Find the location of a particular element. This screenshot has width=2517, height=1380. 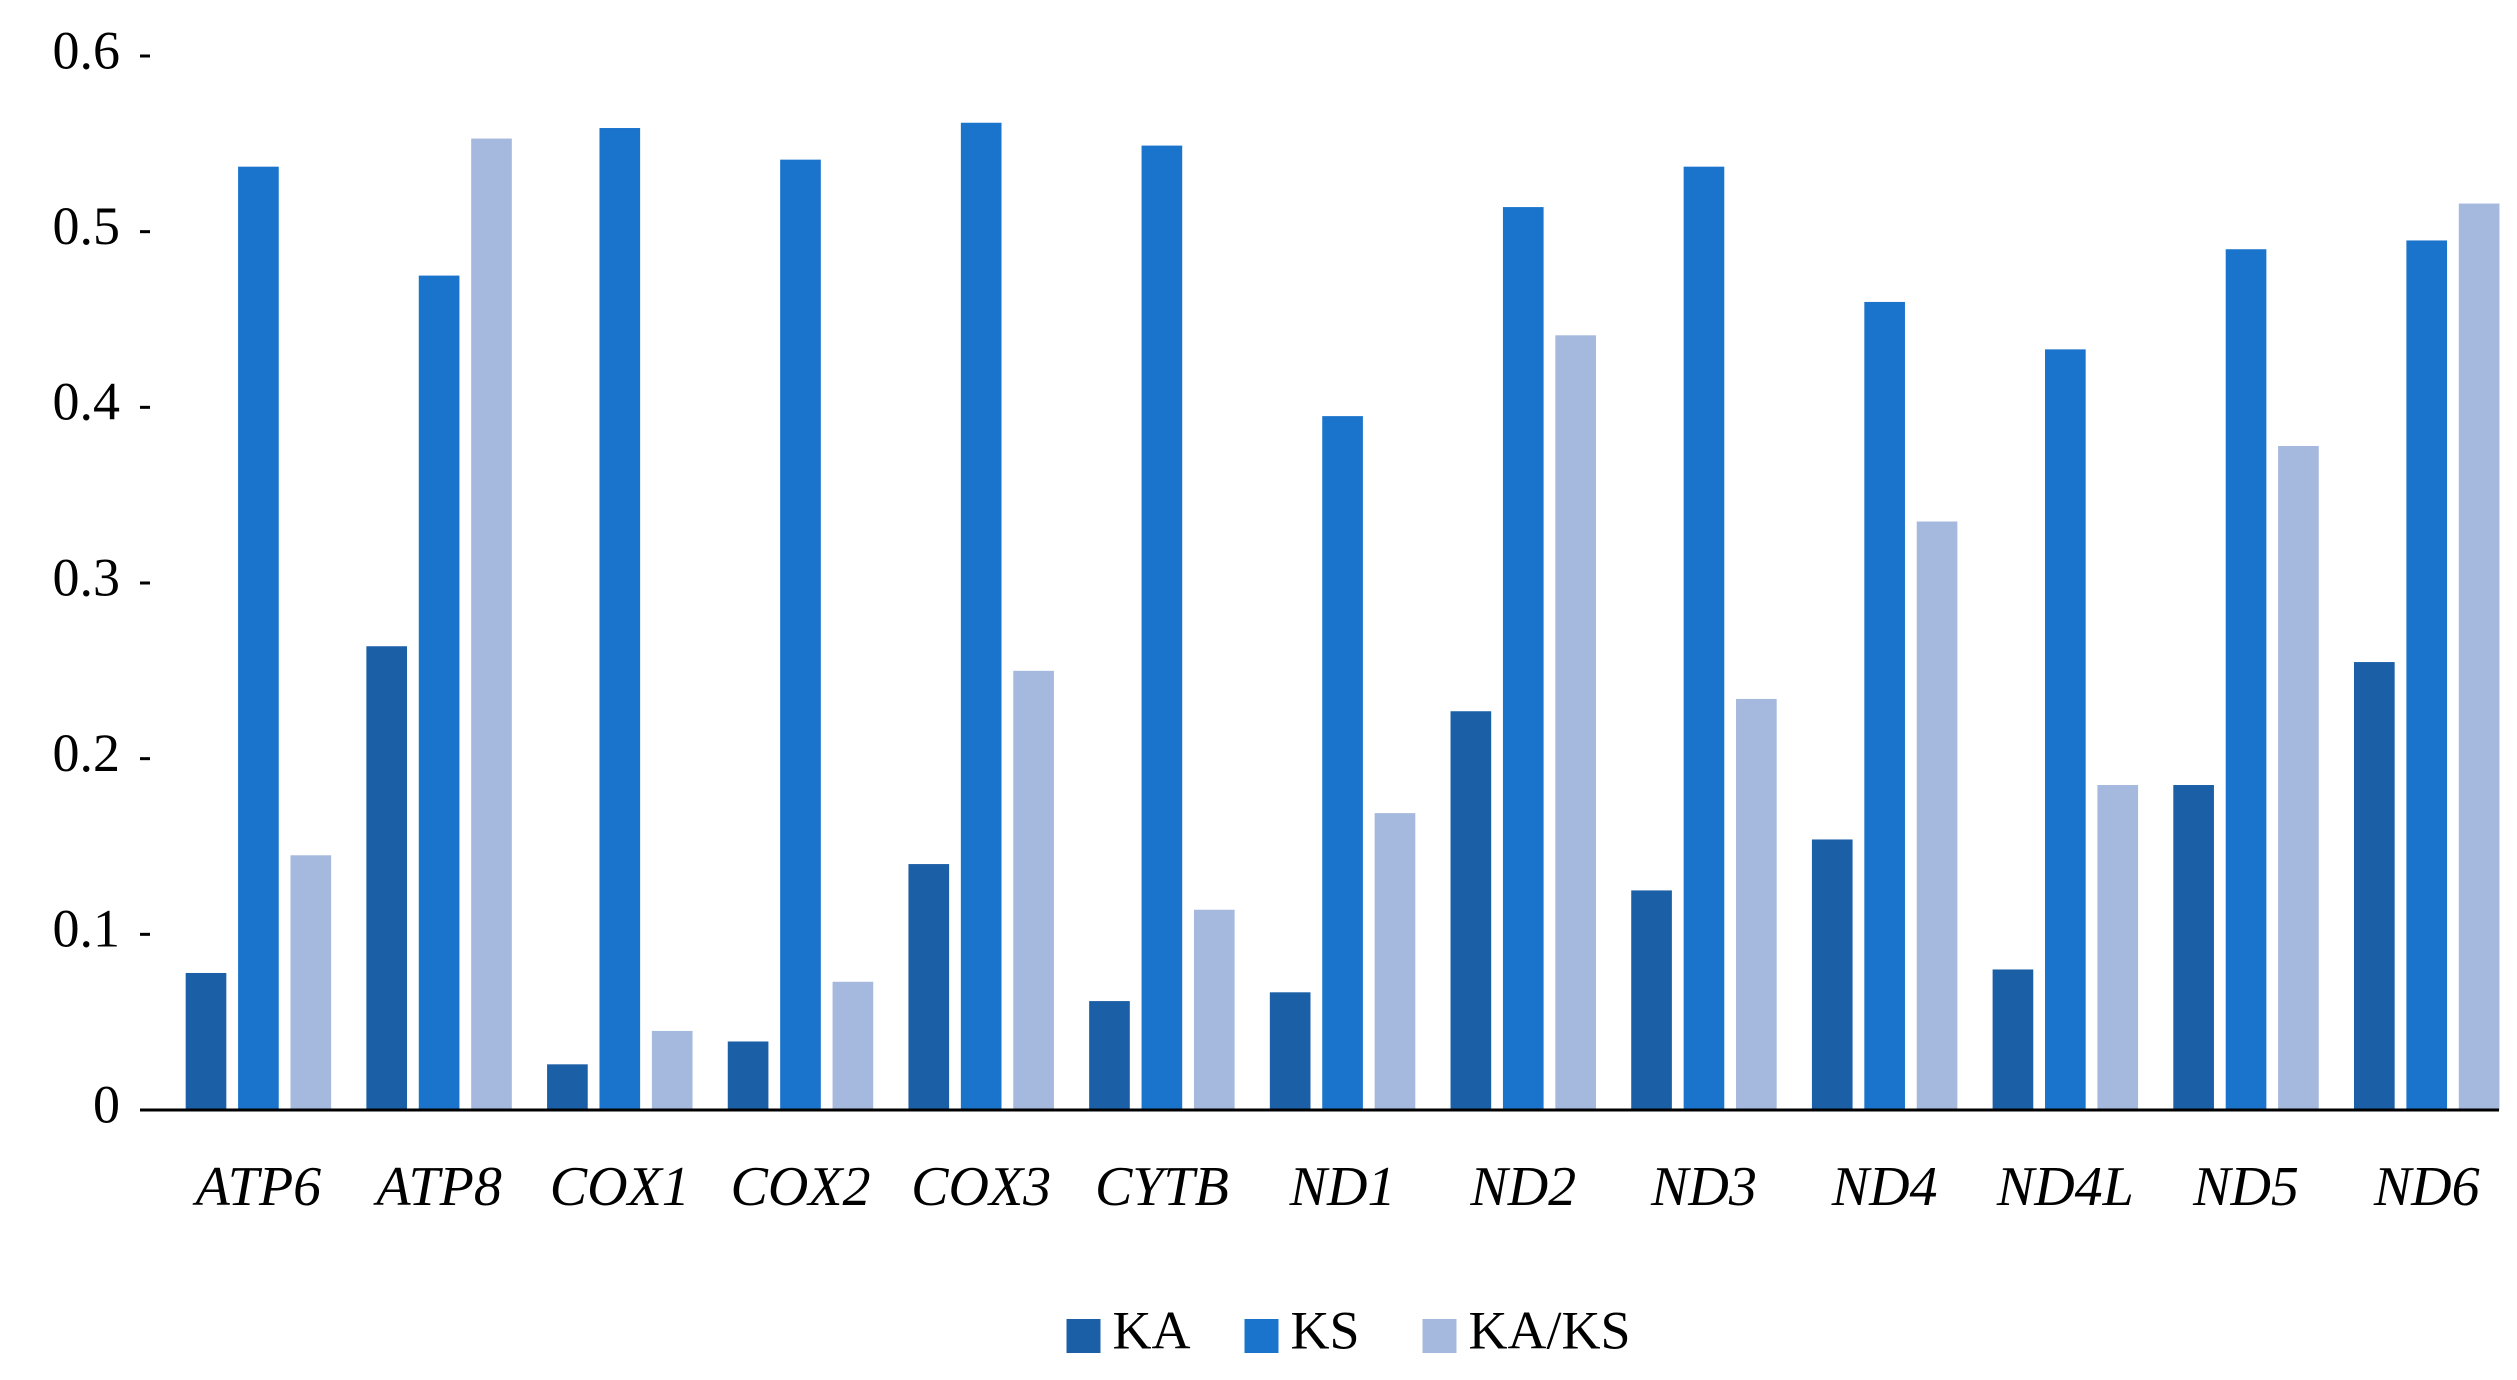

y-tick-label: 0.4 is located at coordinates (87, 402).